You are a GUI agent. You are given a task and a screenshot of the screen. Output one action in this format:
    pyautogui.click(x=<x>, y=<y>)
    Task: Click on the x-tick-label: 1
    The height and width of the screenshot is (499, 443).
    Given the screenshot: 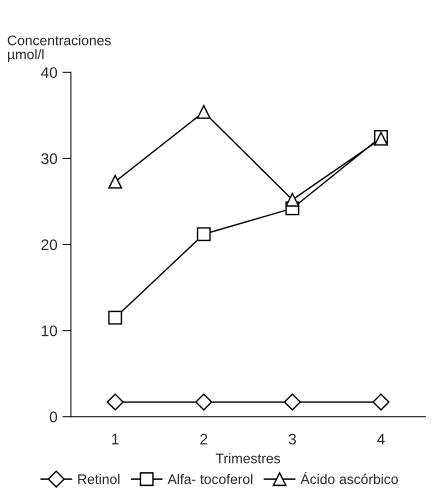 What is the action you would take?
    pyautogui.click(x=115, y=439)
    